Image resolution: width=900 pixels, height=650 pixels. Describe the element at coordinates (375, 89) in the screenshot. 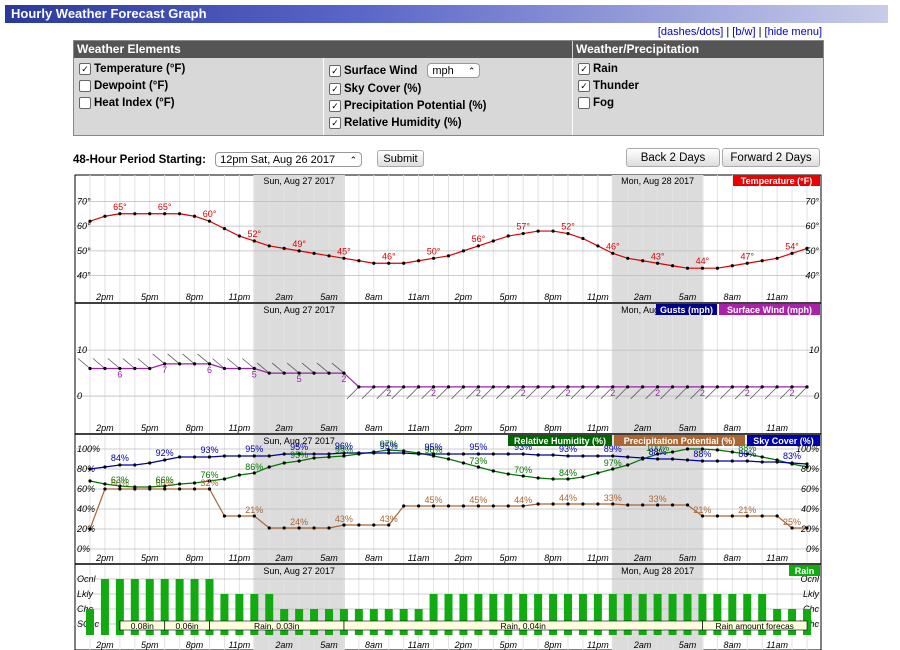

I see `sky-cover-option: ✓ Sky Cover (%)` at that location.